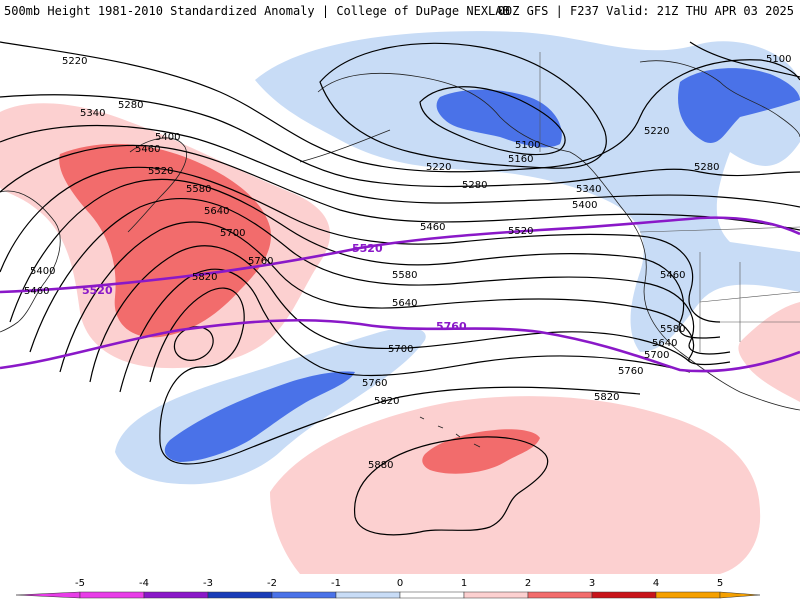 This screenshot has height=600, width=800. I want to click on contour-5100-alaska, so click(492, 121).